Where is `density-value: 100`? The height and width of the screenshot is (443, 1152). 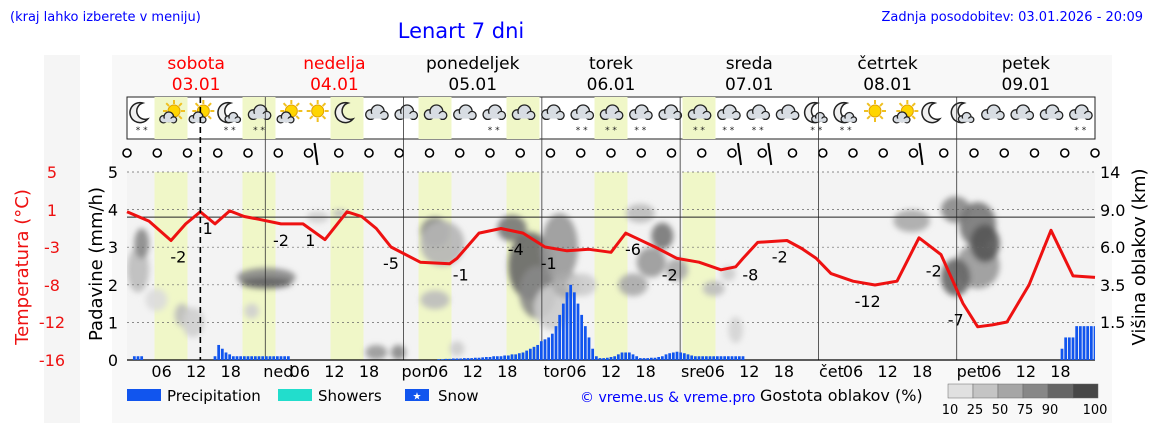
density-value: 100 is located at coordinates (1095, 410).